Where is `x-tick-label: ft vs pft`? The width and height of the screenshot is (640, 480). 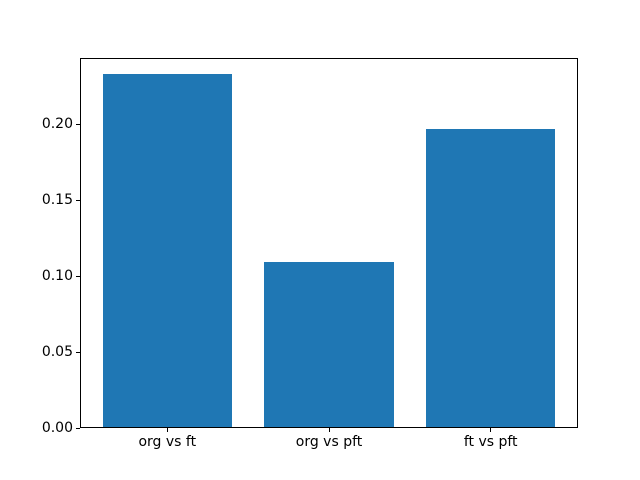 x-tick-label: ft vs pft is located at coordinates (490, 442).